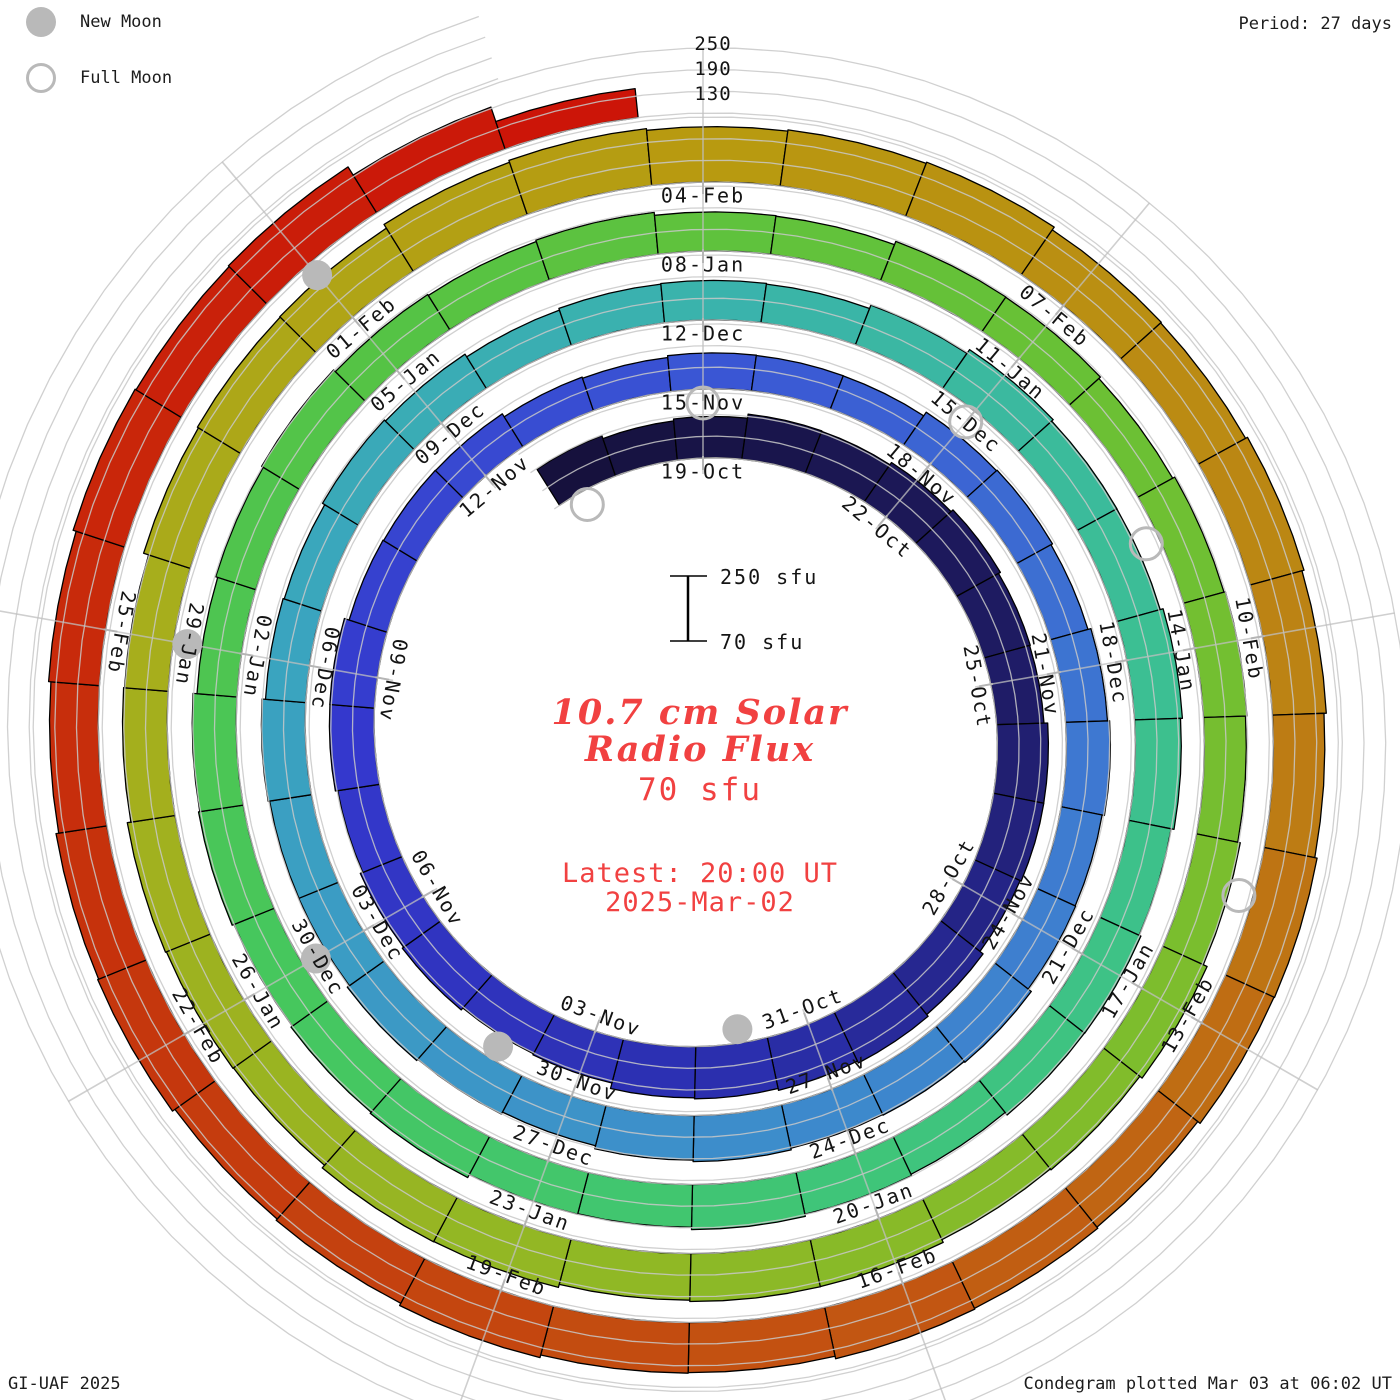 The width and height of the screenshot is (1400, 1400). I want to click on latest-time-label: Latest: 20:00 UT, so click(700, 873).